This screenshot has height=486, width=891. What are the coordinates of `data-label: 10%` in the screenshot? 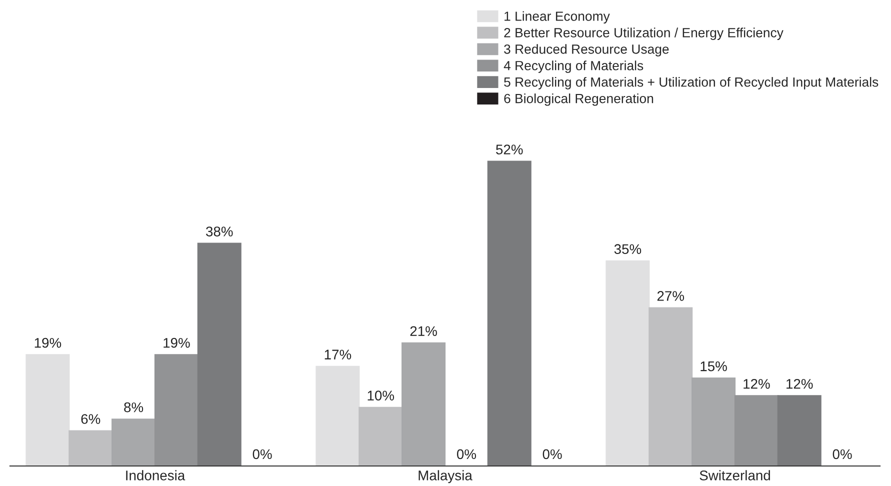 It's located at (381, 395).